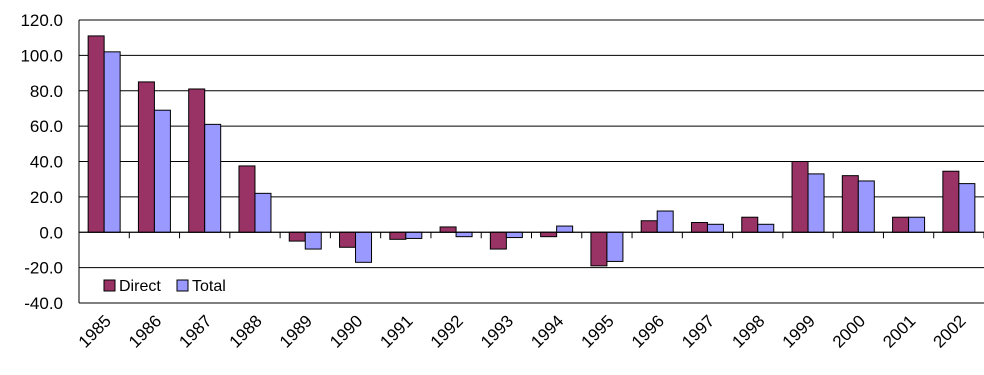  What do you see at coordinates (396, 331) in the screenshot?
I see `x-tick-label: 1991` at bounding box center [396, 331].